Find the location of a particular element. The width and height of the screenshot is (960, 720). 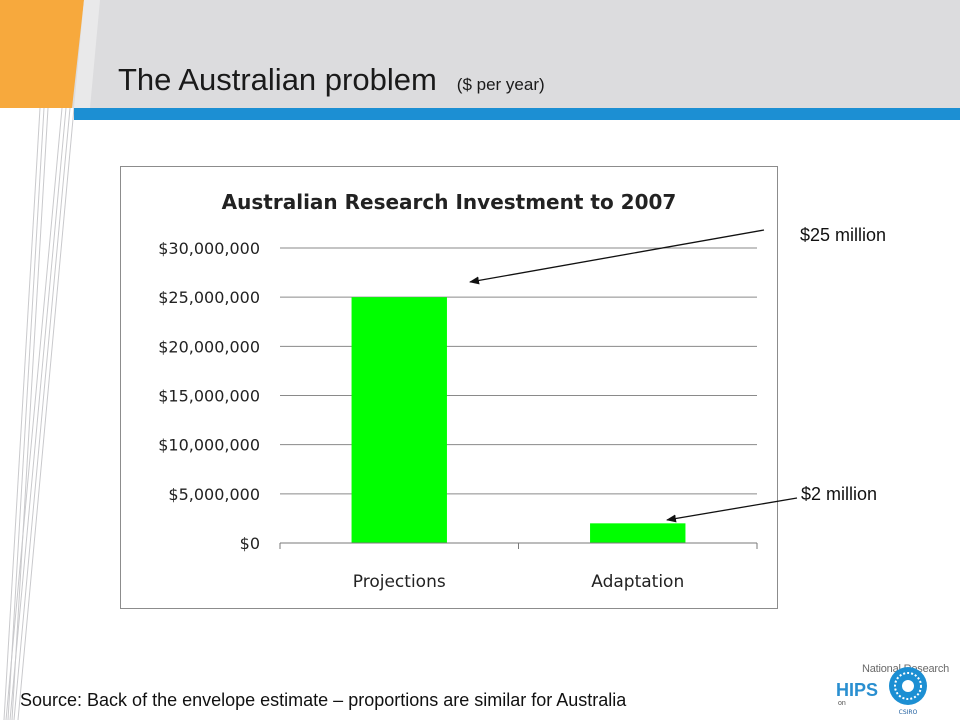

y-tick-label: $10,000,000 is located at coordinates (209, 445).